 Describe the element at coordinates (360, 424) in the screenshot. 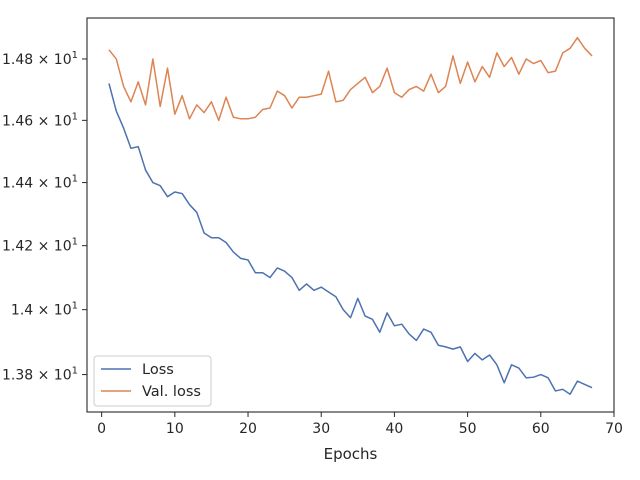

I see `x-axis: 0 10 20 30 40 50 60 70` at that location.